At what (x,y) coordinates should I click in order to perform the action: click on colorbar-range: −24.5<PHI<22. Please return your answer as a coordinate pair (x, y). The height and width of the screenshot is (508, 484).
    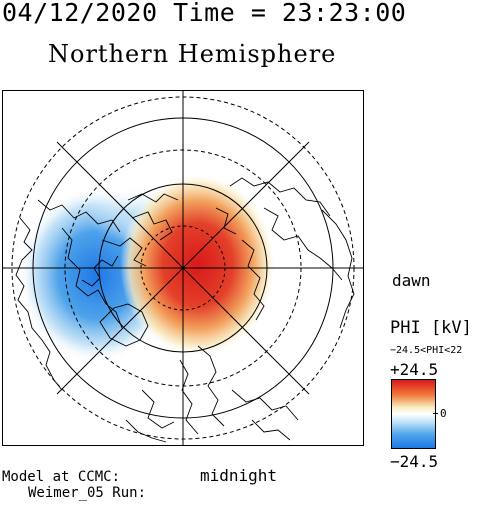
    Looking at the image, I should click on (426, 350).